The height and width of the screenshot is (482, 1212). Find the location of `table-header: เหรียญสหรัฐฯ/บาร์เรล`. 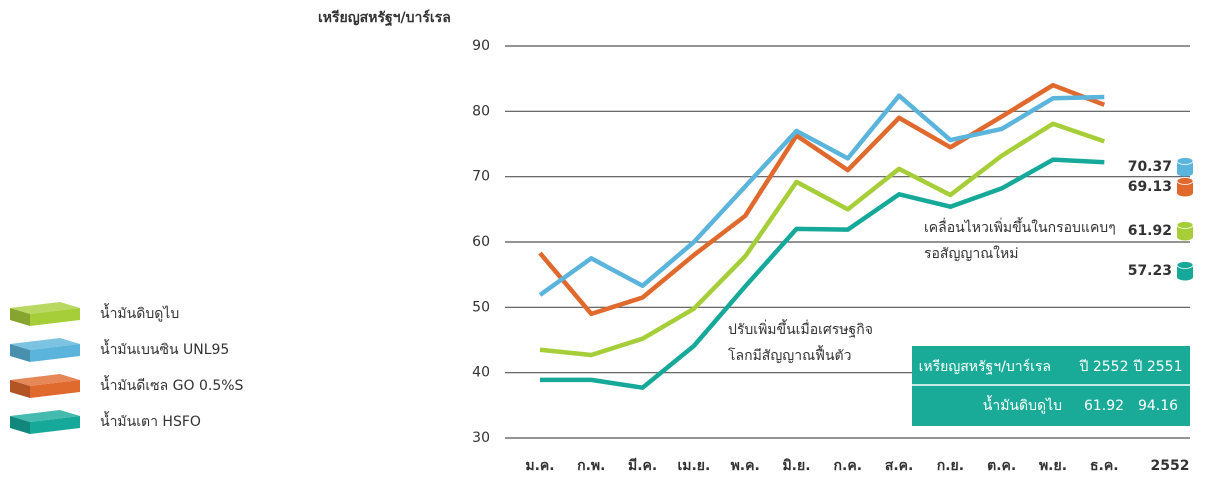

table-header: เหรียญสหรัฐฯ/บาร์เรล is located at coordinates (985, 366).